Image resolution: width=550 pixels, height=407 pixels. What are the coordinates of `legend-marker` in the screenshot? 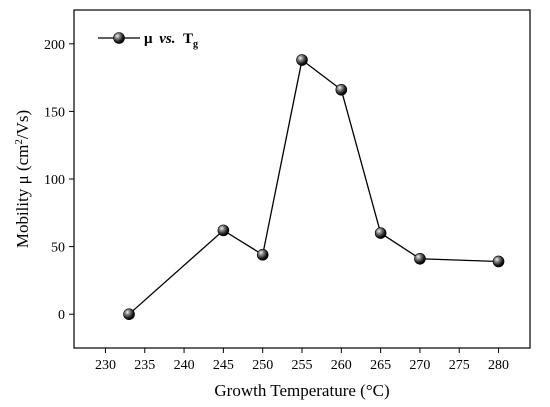 It's located at (119, 38).